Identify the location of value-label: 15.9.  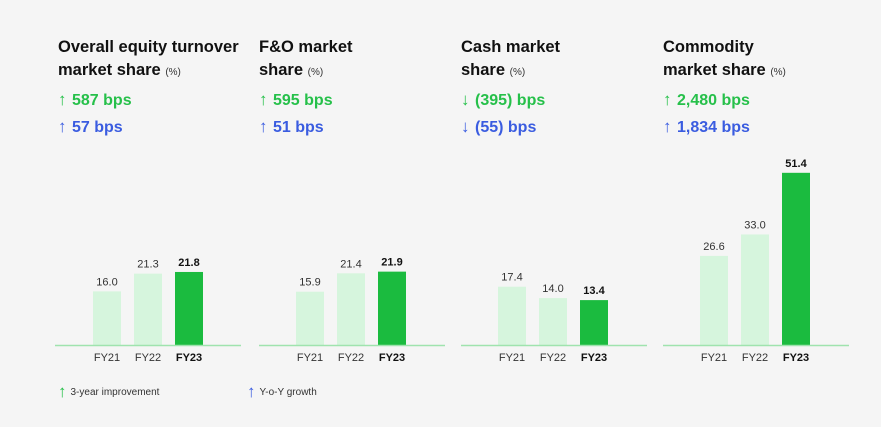
(309, 283).